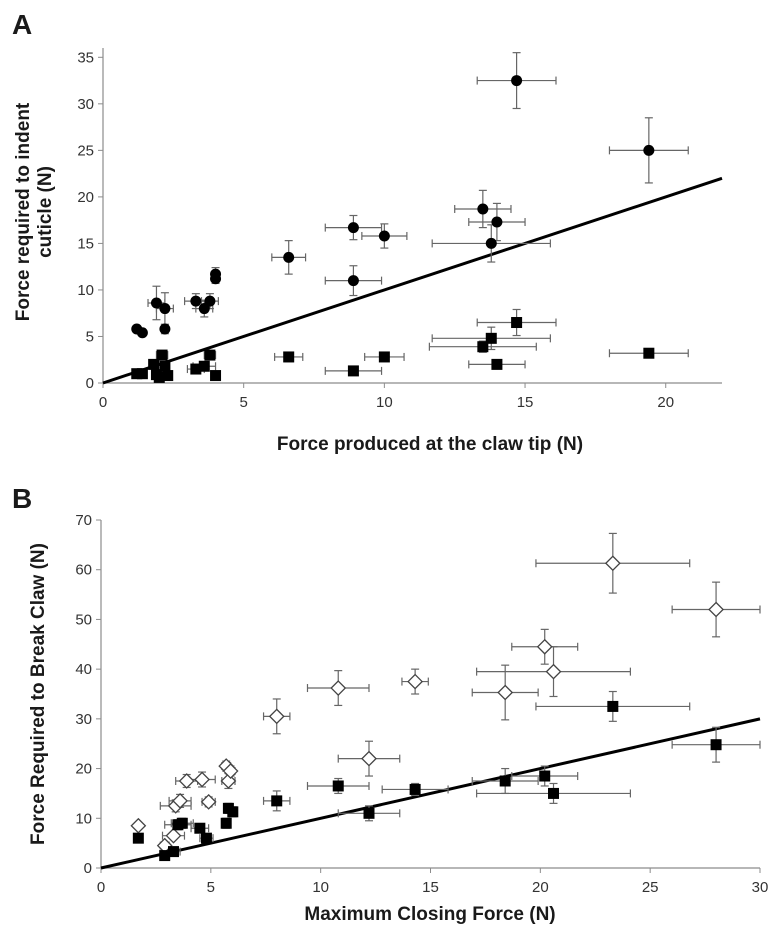  I want to click on panel-b-x-tick-label: 15, so click(430, 887).